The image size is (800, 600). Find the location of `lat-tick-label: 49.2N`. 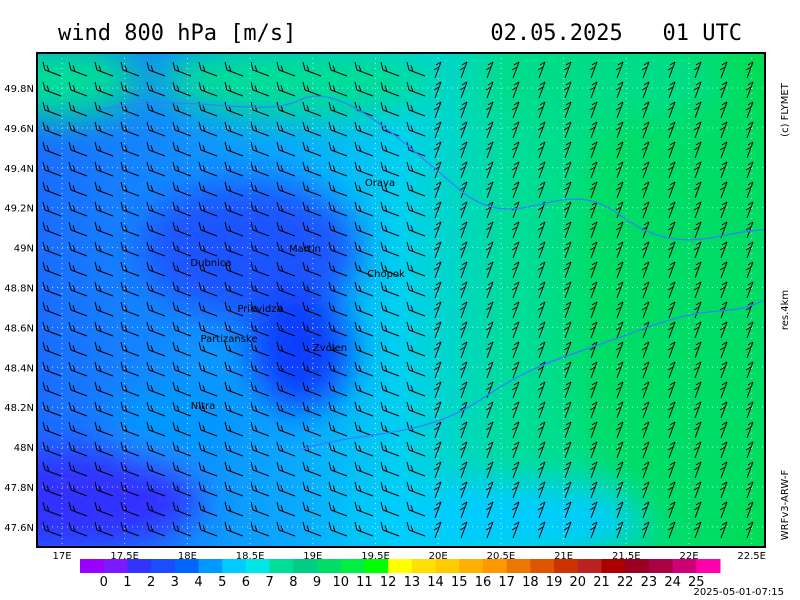

lat-tick-label: 49.2N is located at coordinates (19, 209).